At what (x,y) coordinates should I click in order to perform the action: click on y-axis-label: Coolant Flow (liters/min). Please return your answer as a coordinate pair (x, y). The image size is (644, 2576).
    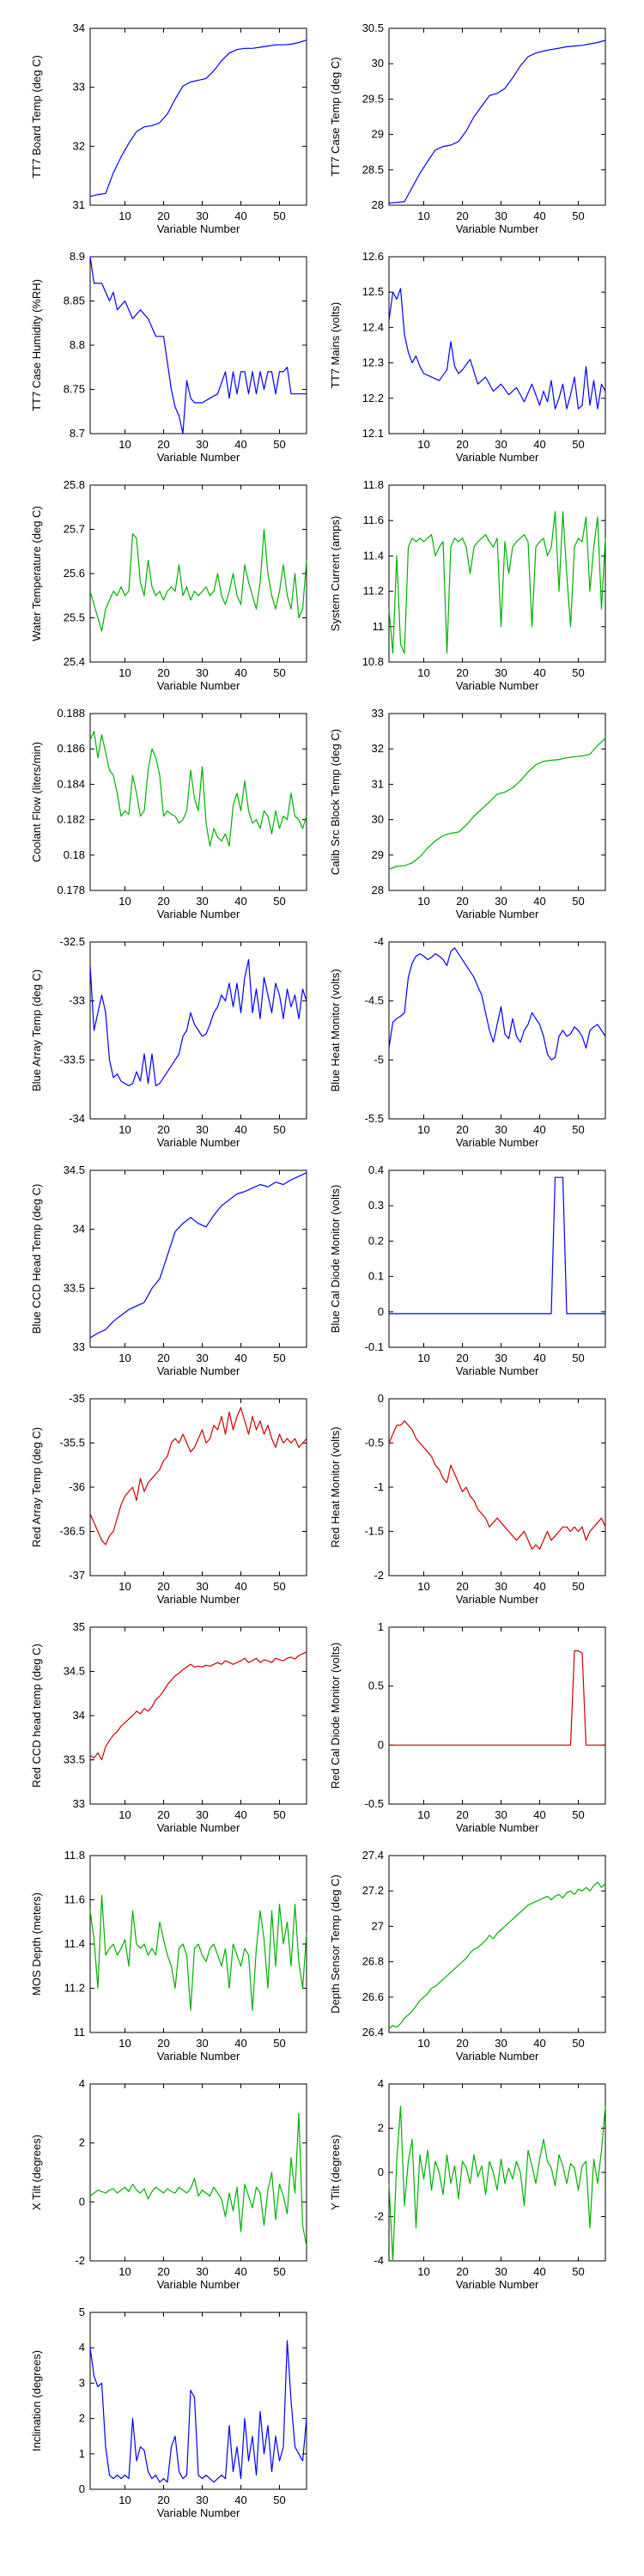
    Looking at the image, I should click on (36, 802).